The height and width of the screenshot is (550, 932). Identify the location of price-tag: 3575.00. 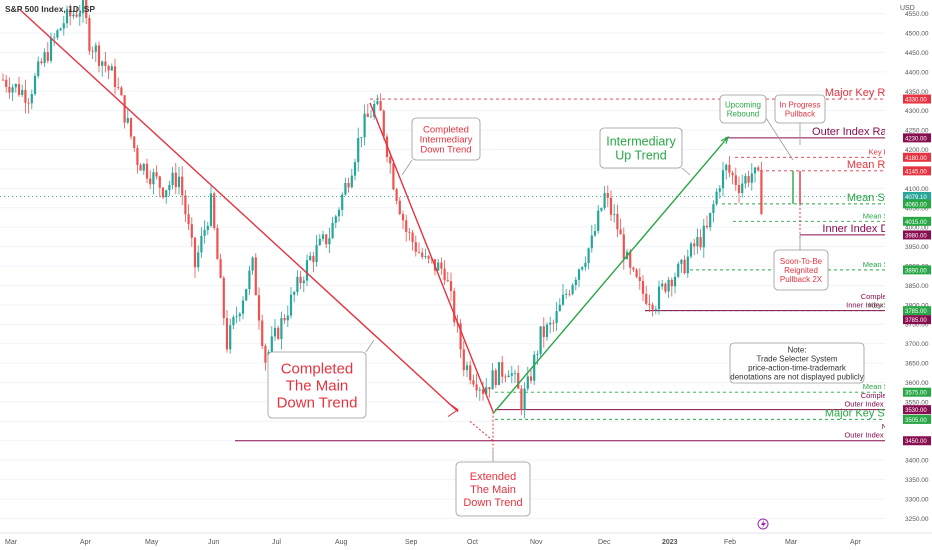
(917, 392).